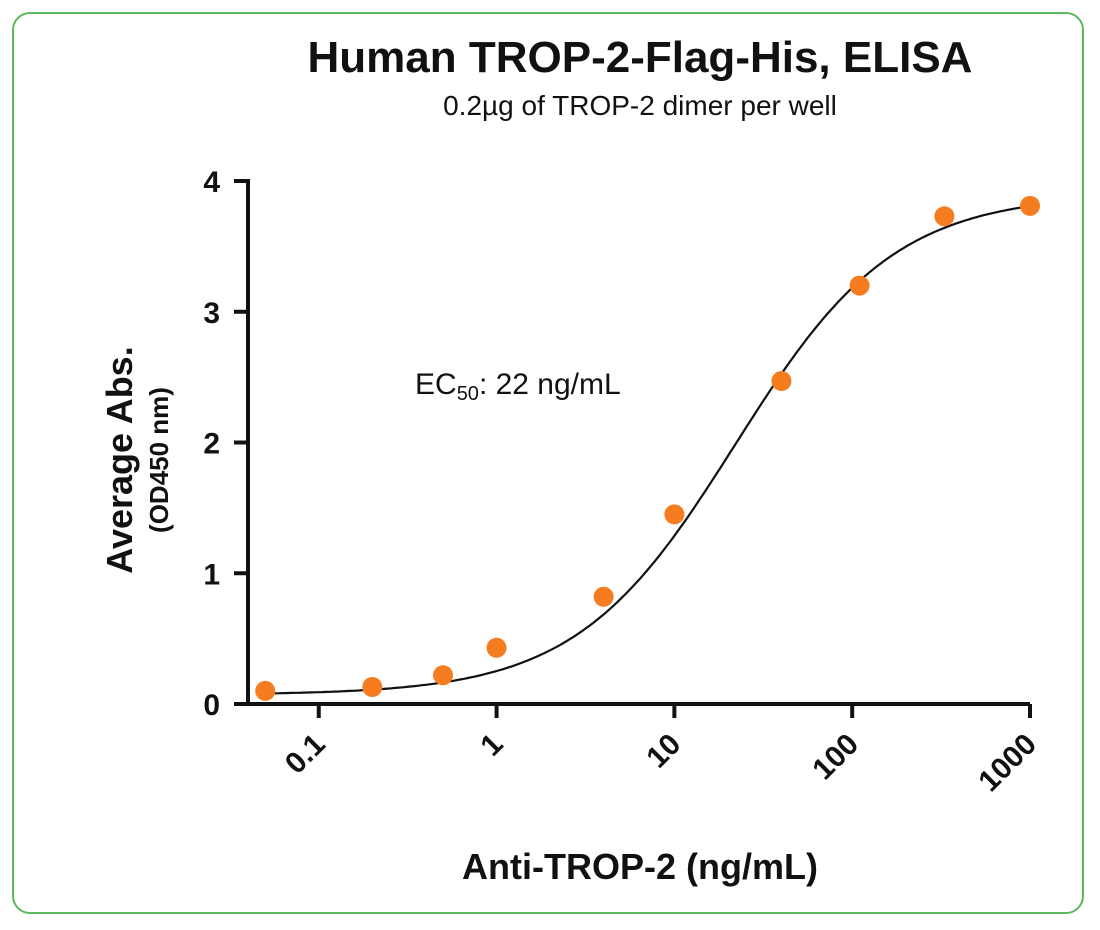 The image size is (1100, 930). Describe the element at coordinates (640, 57) in the screenshot. I see `chart-title: Human TROP-2-Flag-His, ELISA` at that location.